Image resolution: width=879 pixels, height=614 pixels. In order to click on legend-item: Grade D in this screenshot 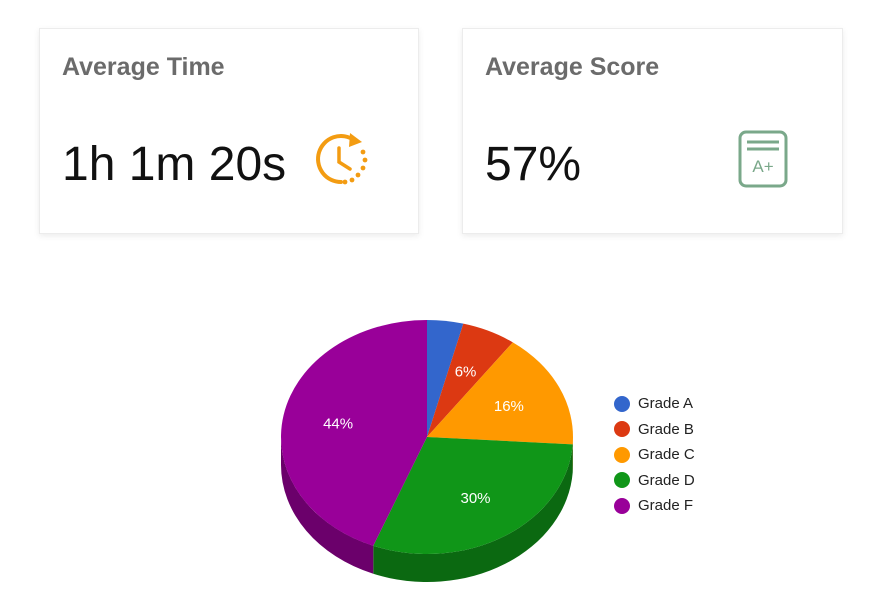, I will do `click(654, 480)`.